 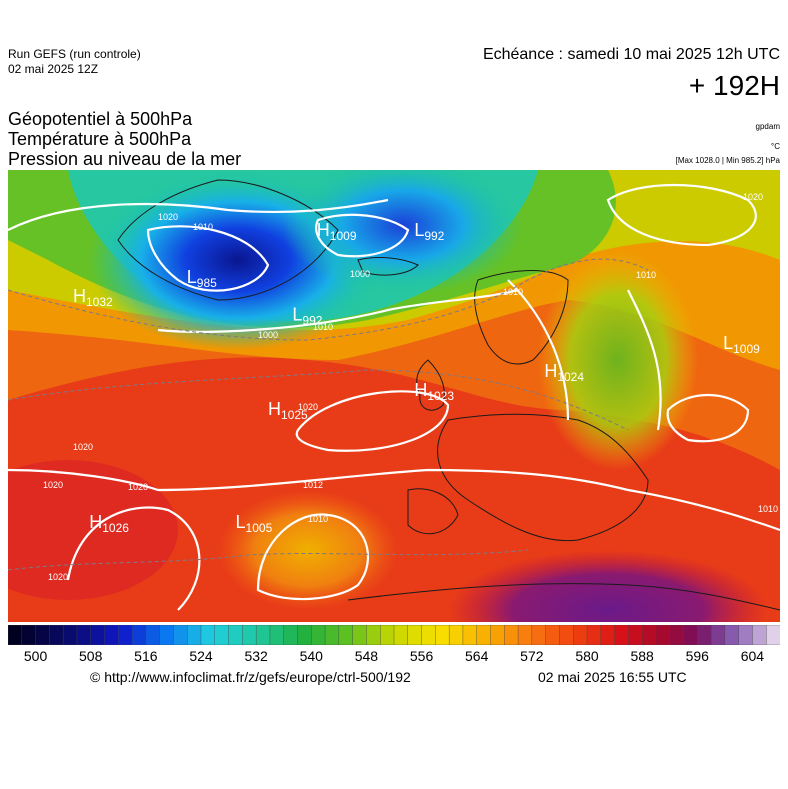 I want to click on colorbar-tick-label: 500, so click(x=35, y=656).